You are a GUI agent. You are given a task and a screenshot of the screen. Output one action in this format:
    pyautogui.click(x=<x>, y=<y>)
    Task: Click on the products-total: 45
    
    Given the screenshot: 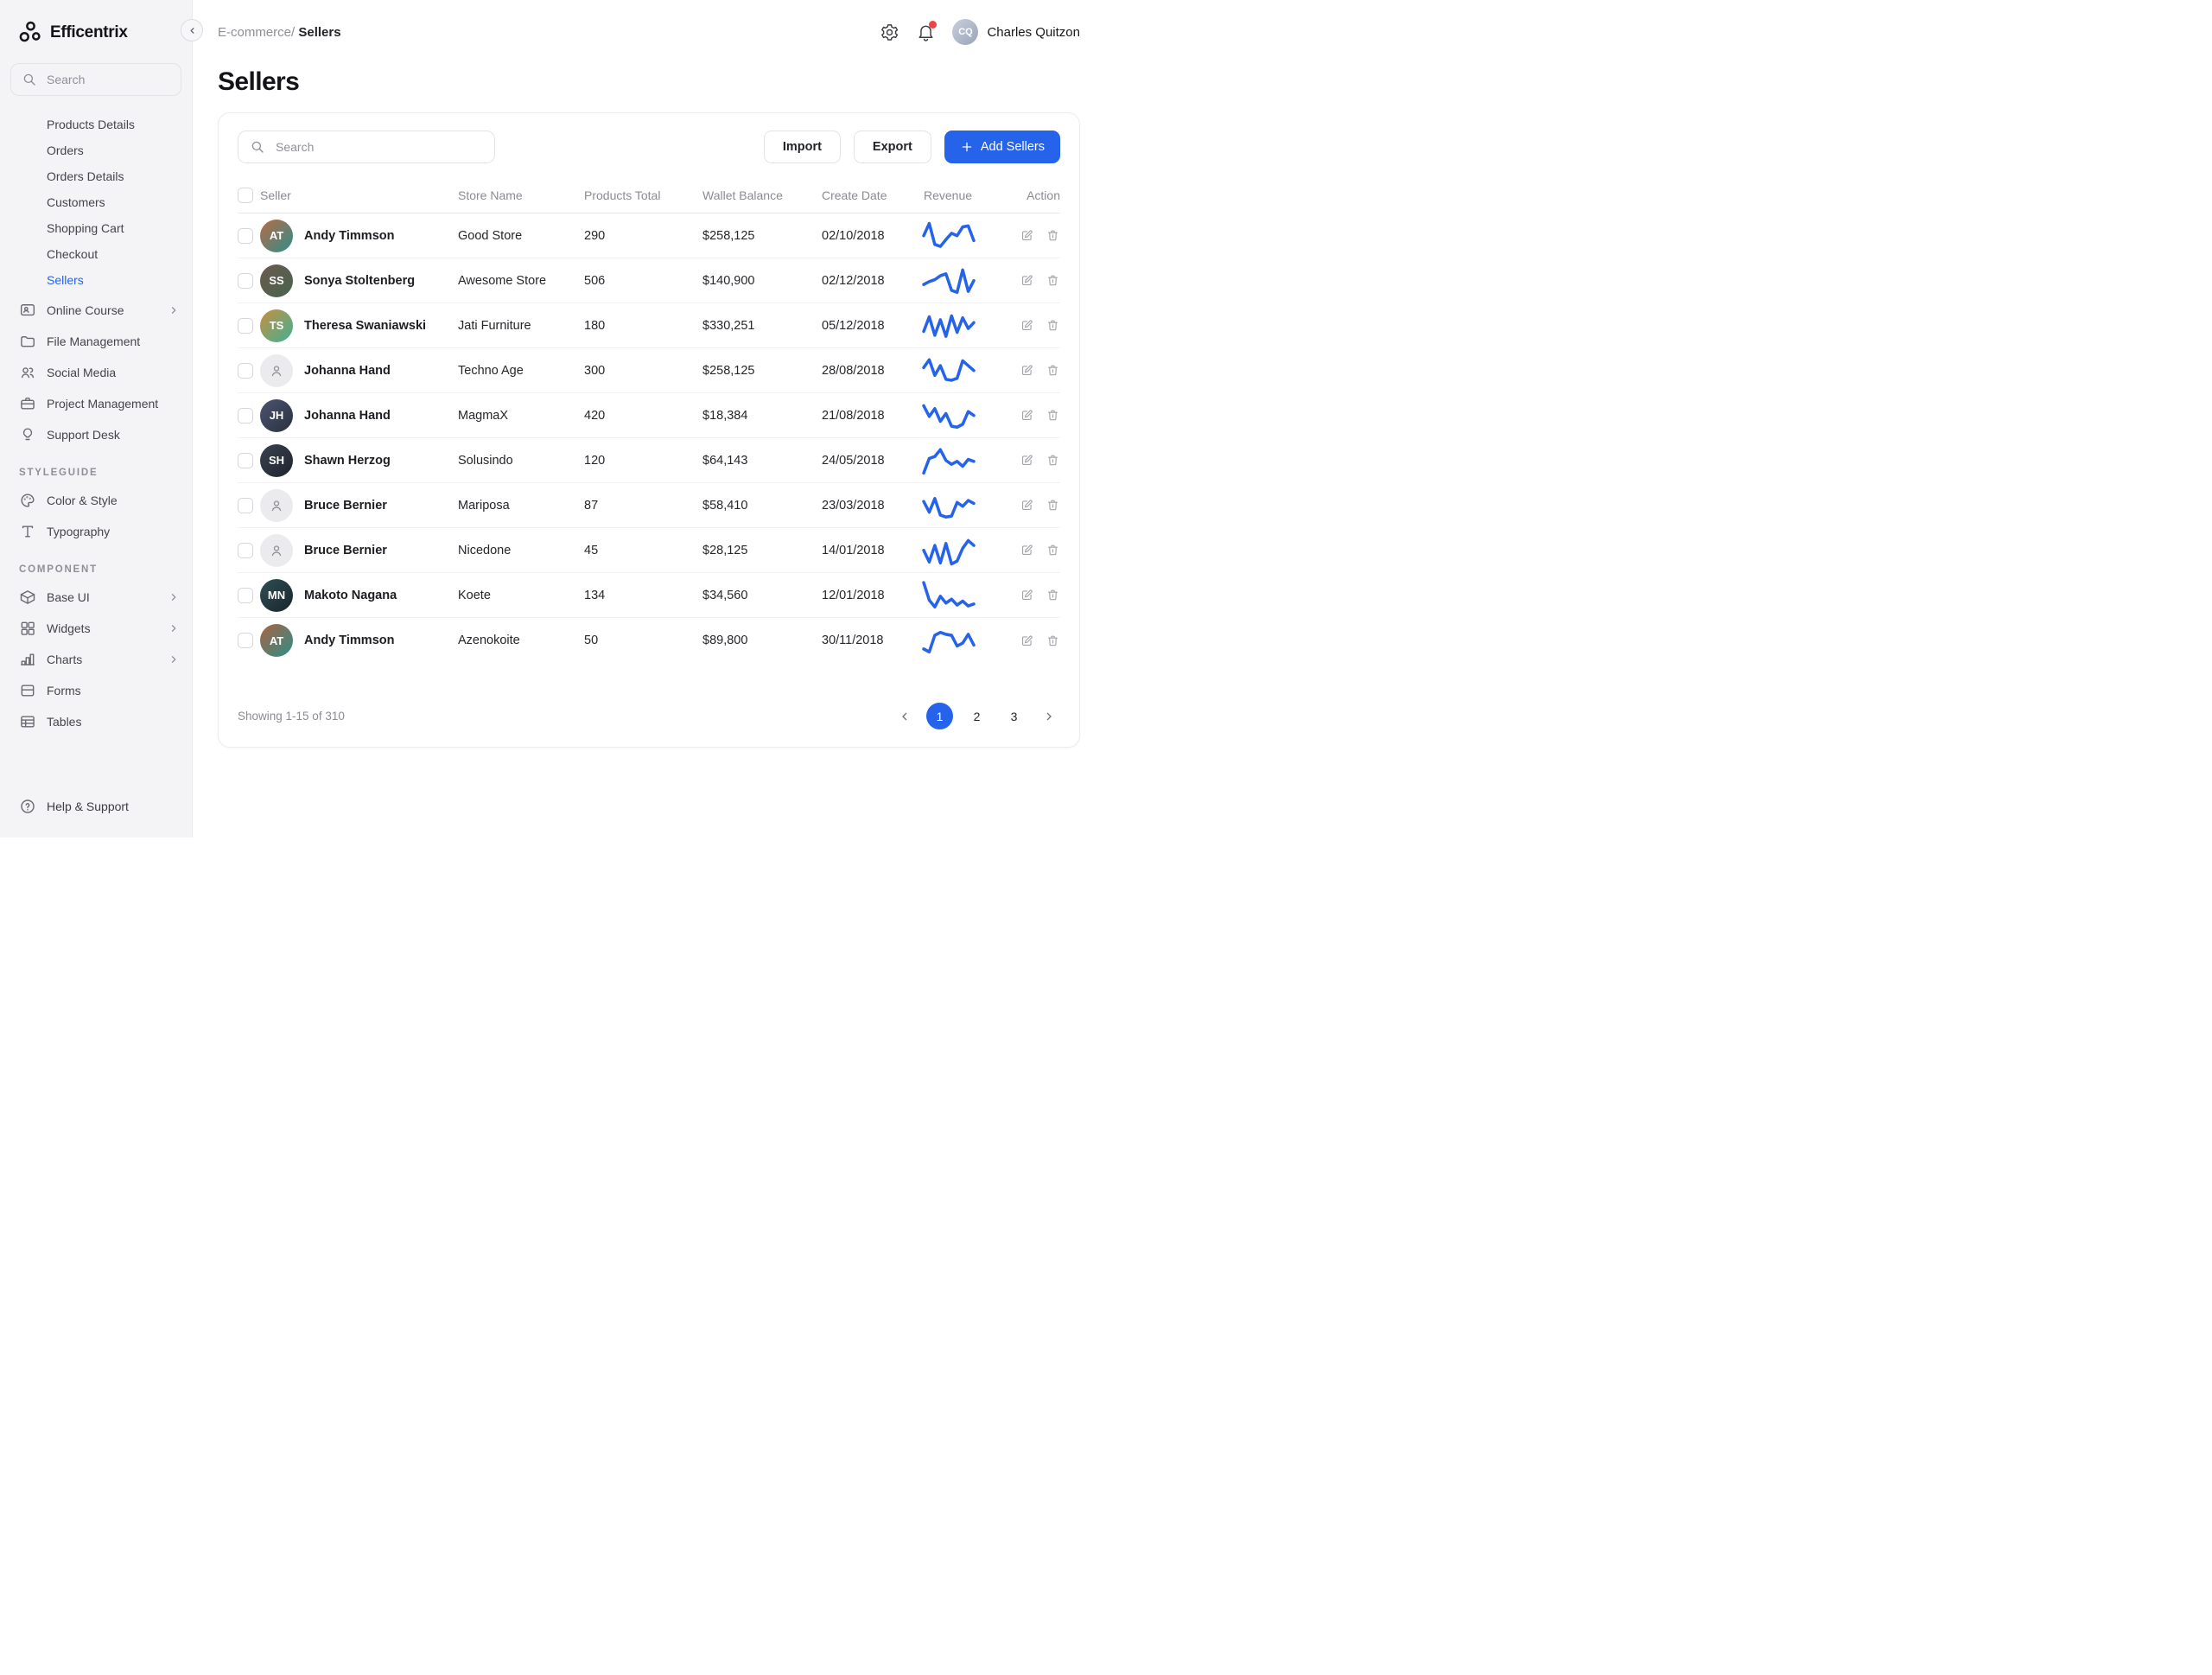 What is the action you would take?
    pyautogui.click(x=591, y=550)
    